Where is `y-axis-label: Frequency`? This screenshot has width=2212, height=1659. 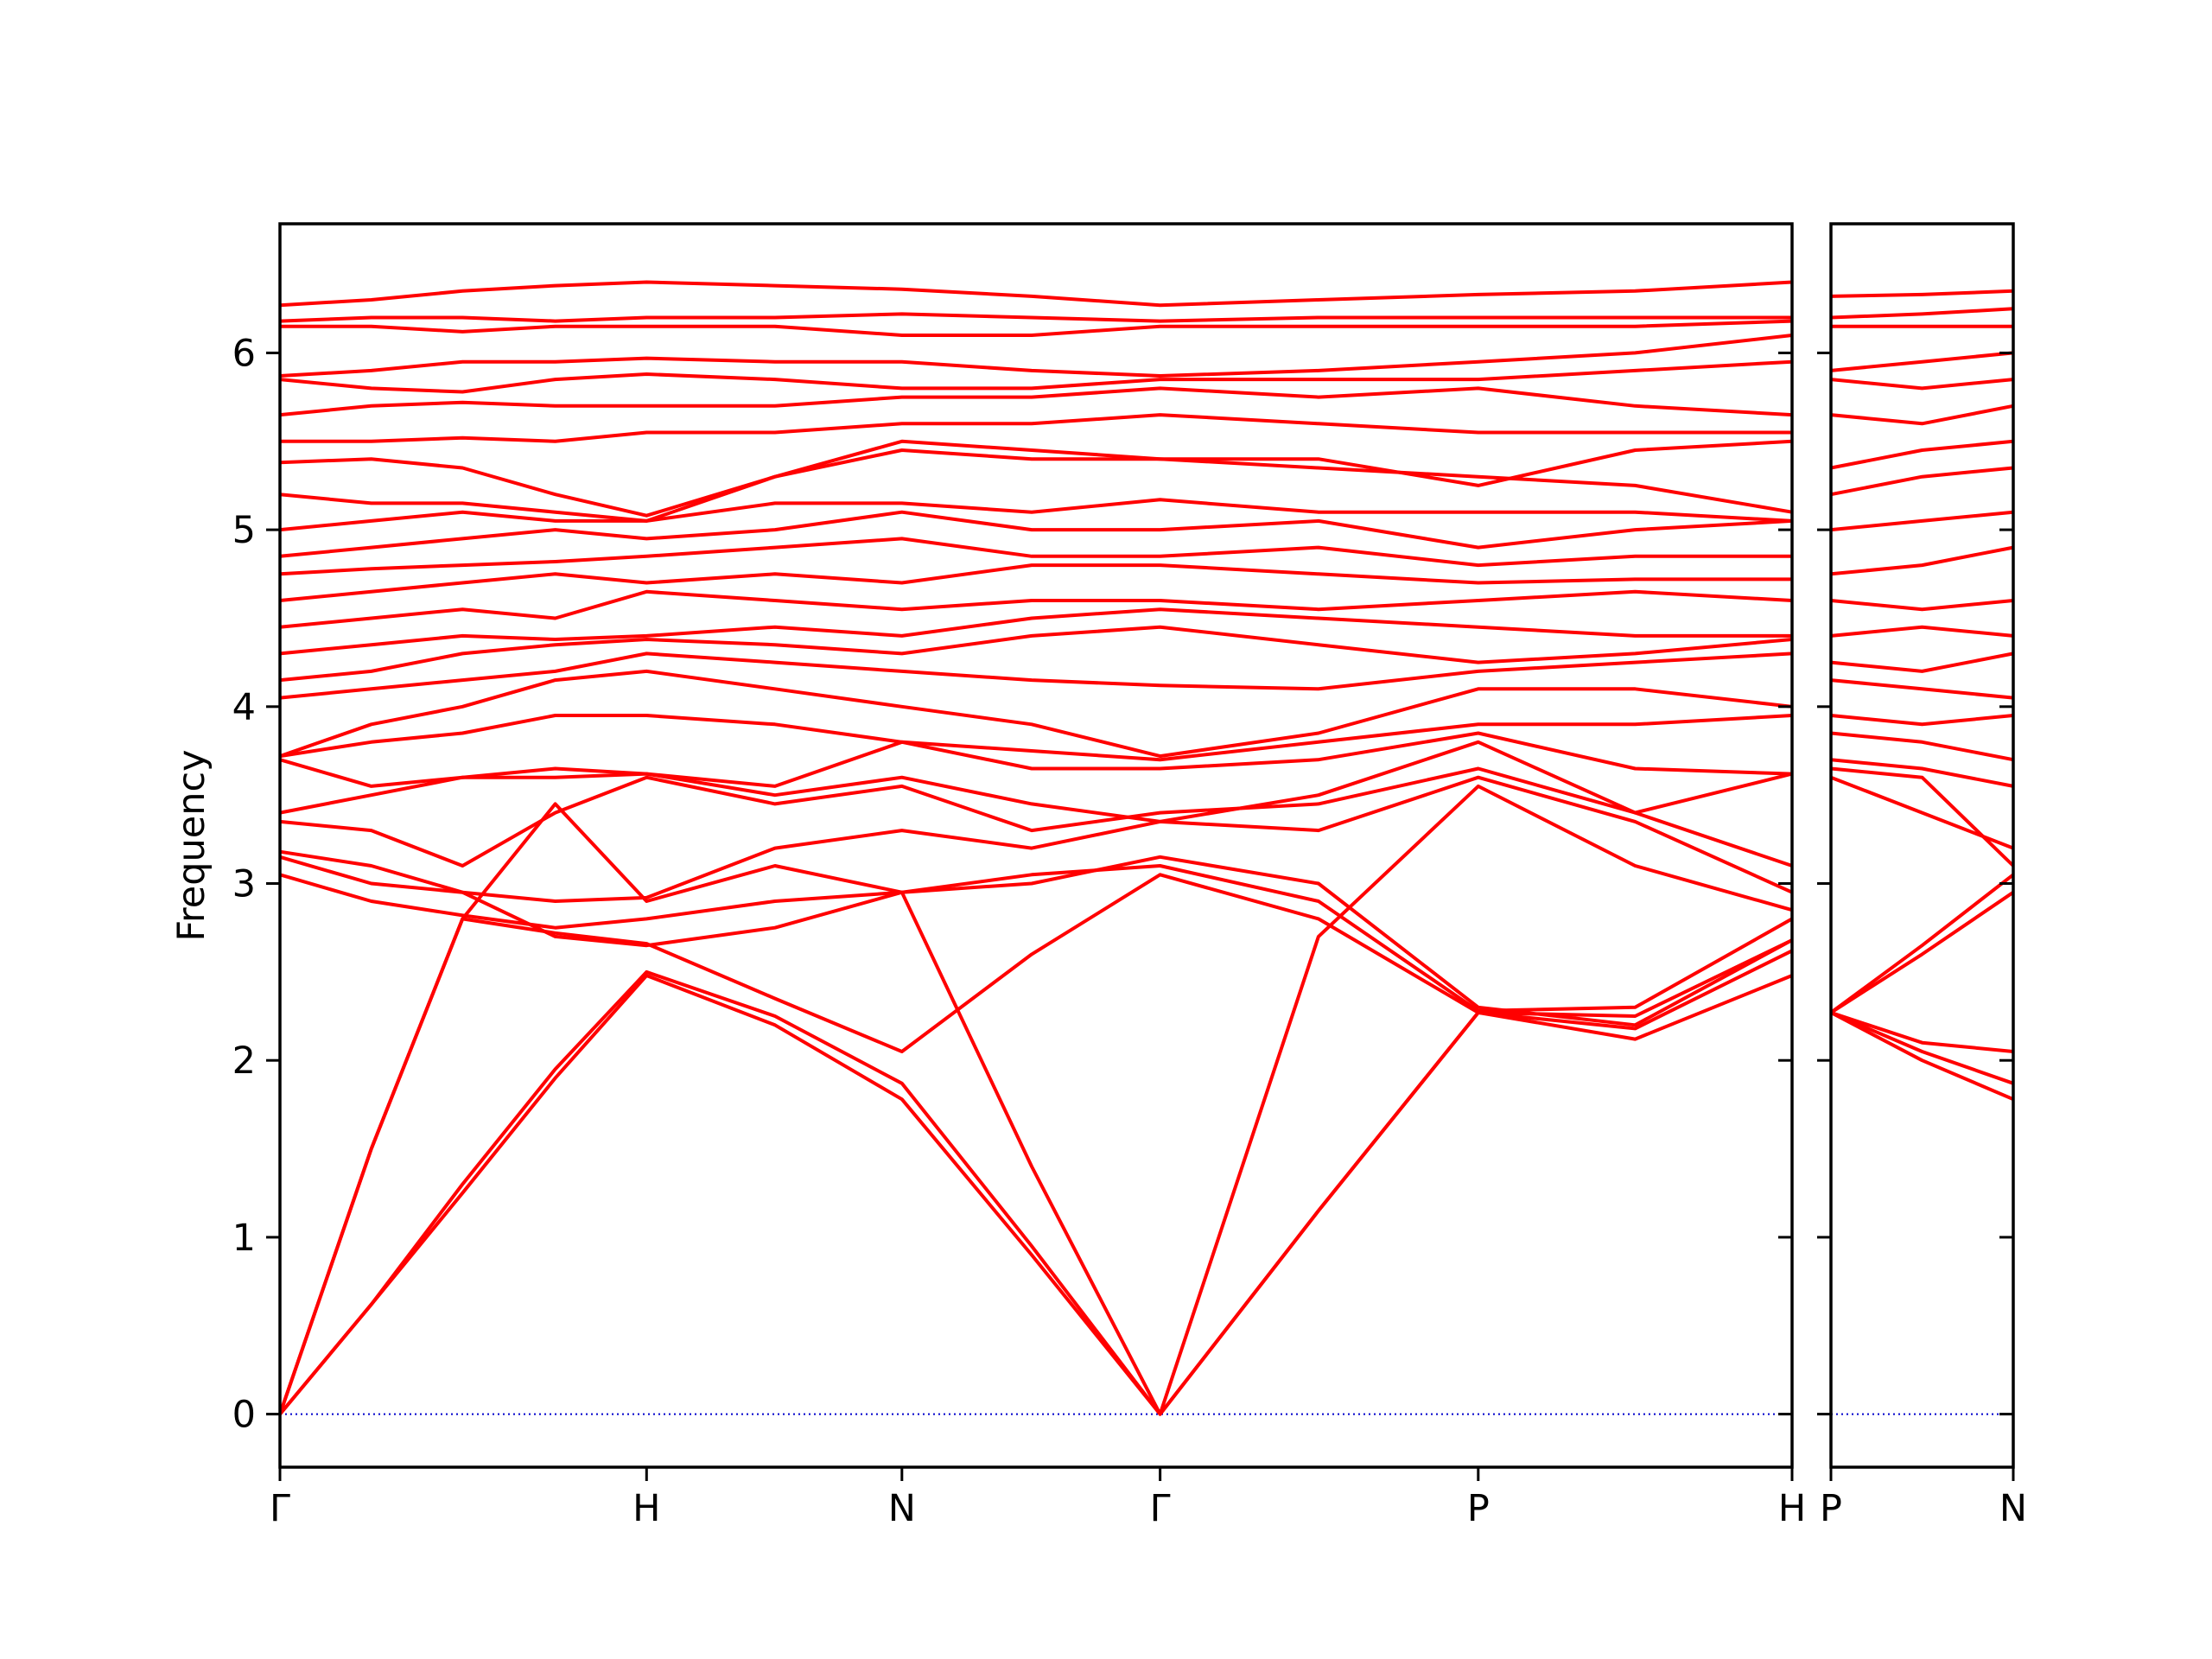 y-axis-label: Frequency is located at coordinates (191, 845).